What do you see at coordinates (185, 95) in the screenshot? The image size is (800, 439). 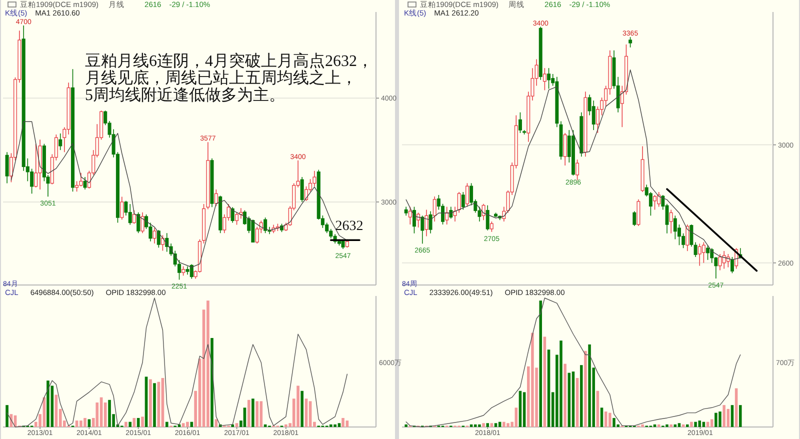 I see `annotation: 5周均线附近逢低做多为主。` at bounding box center [185, 95].